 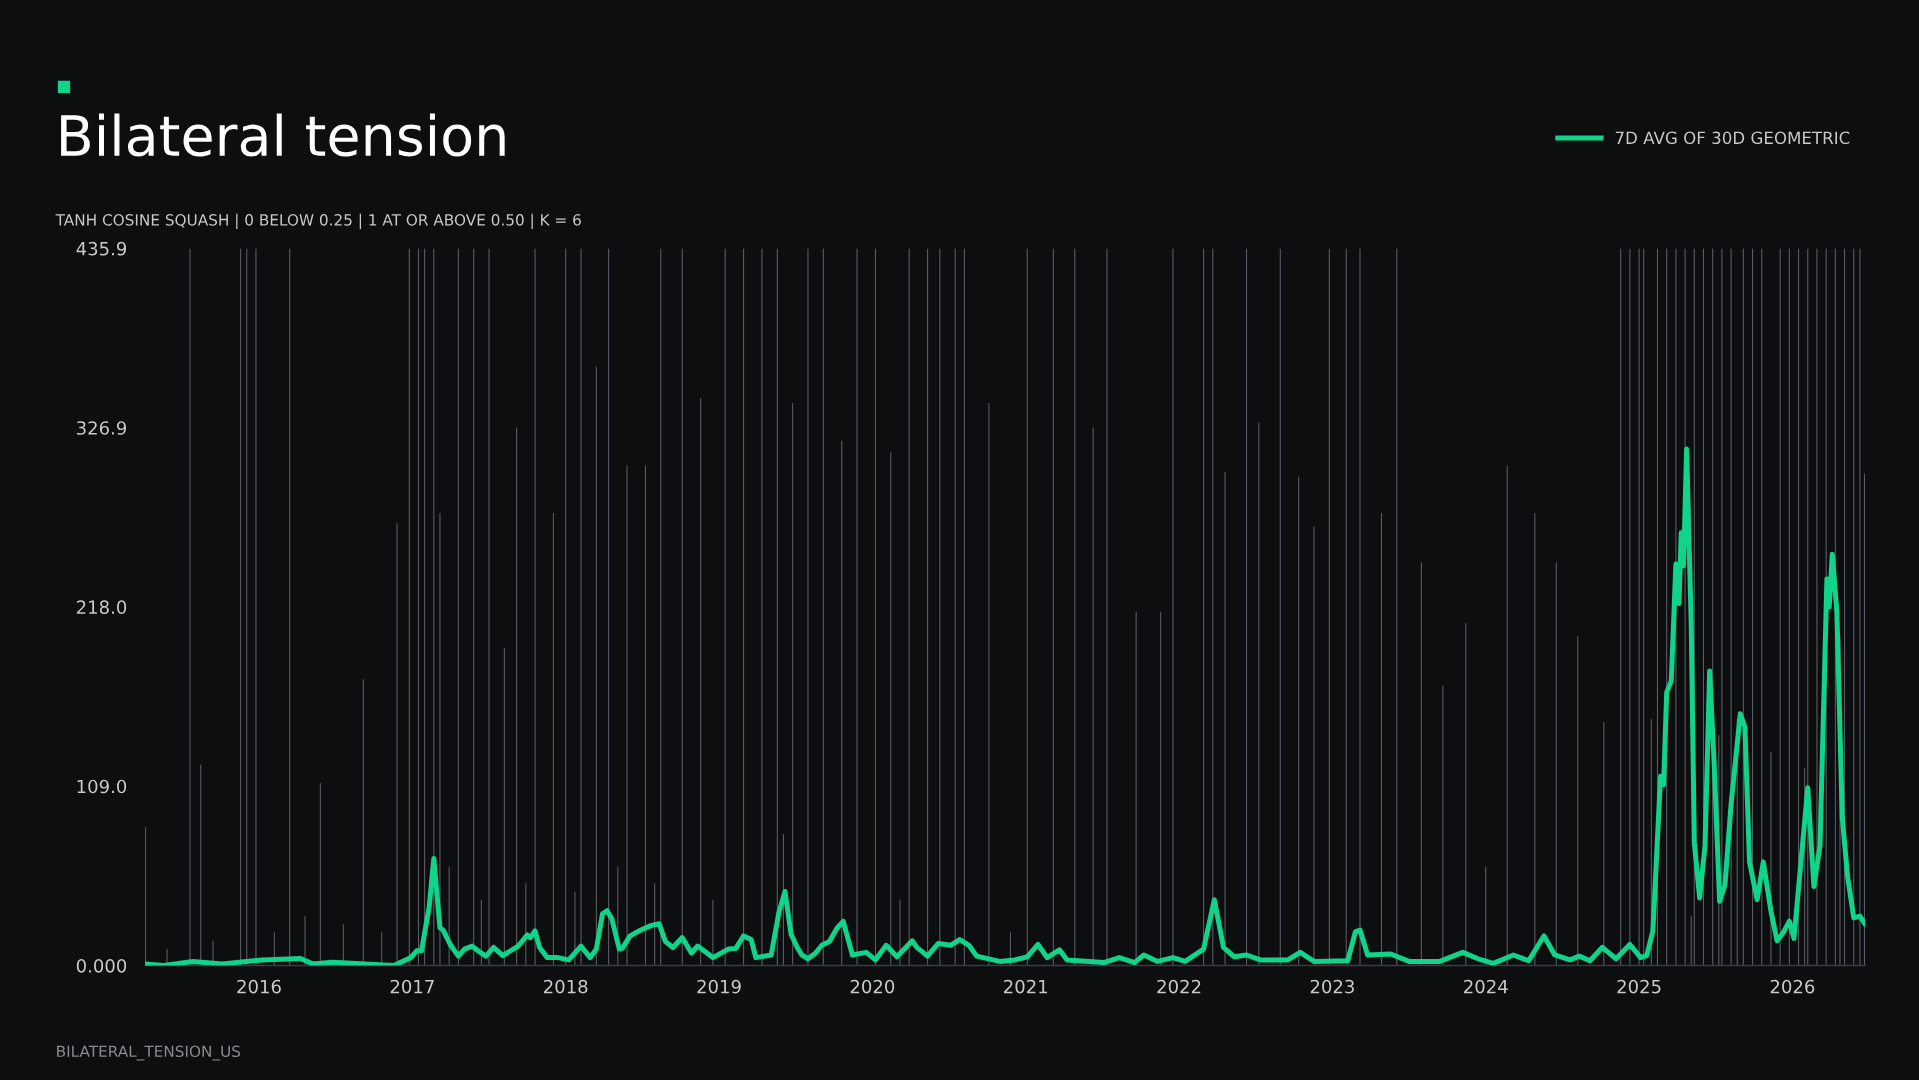 What do you see at coordinates (259, 986) in the screenshot?
I see `x-tick-label: 2016` at bounding box center [259, 986].